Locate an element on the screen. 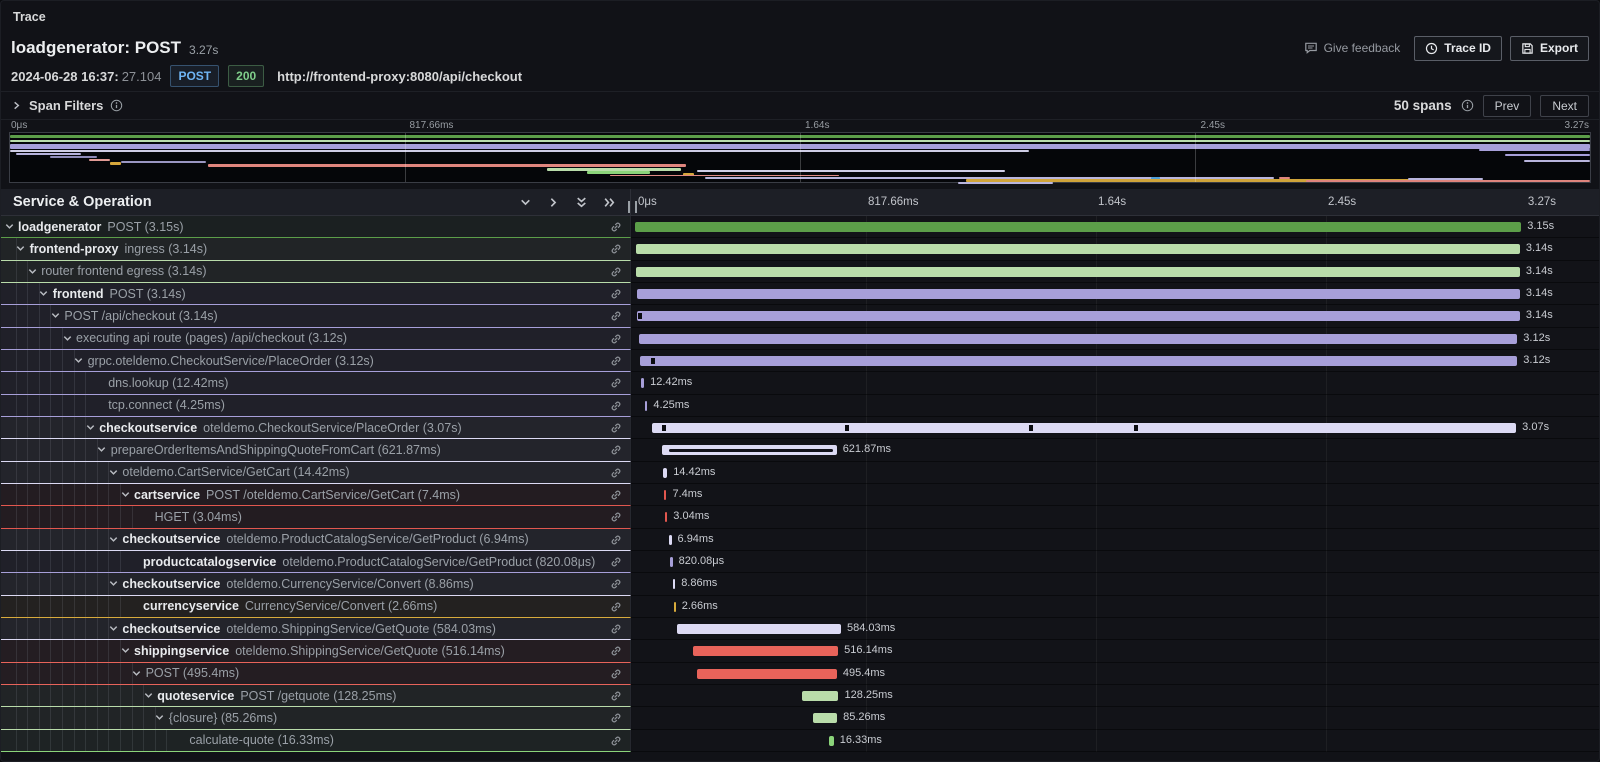 This screenshot has width=1600, height=762. span-timeline-cell: 3.15s is located at coordinates (1115, 227).